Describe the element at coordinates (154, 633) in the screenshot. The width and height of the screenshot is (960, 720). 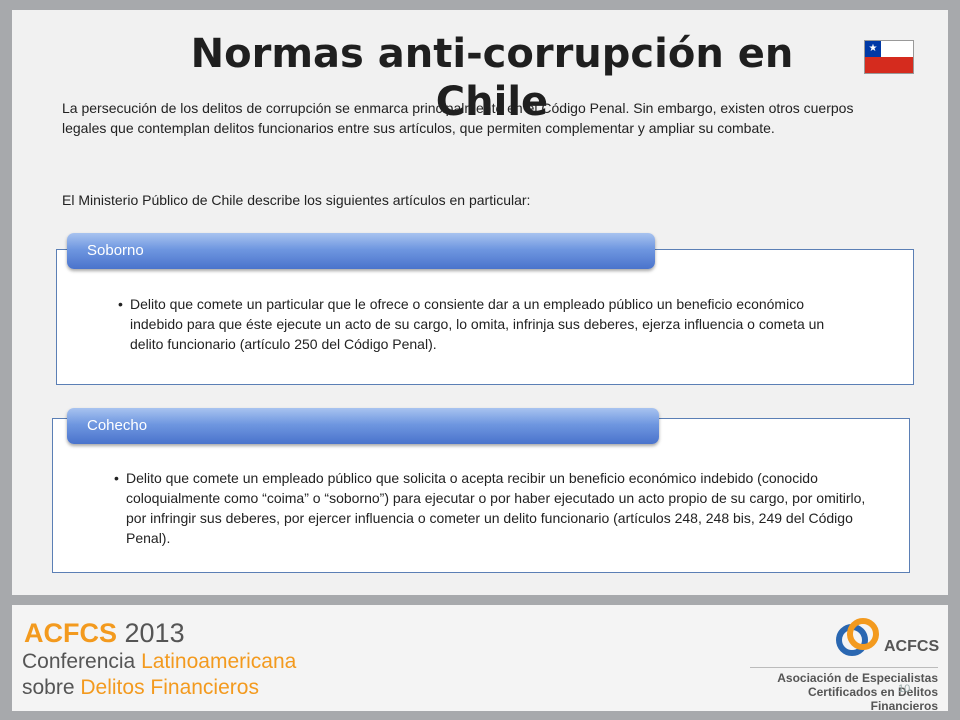
I see `event-year: 2013` at that location.